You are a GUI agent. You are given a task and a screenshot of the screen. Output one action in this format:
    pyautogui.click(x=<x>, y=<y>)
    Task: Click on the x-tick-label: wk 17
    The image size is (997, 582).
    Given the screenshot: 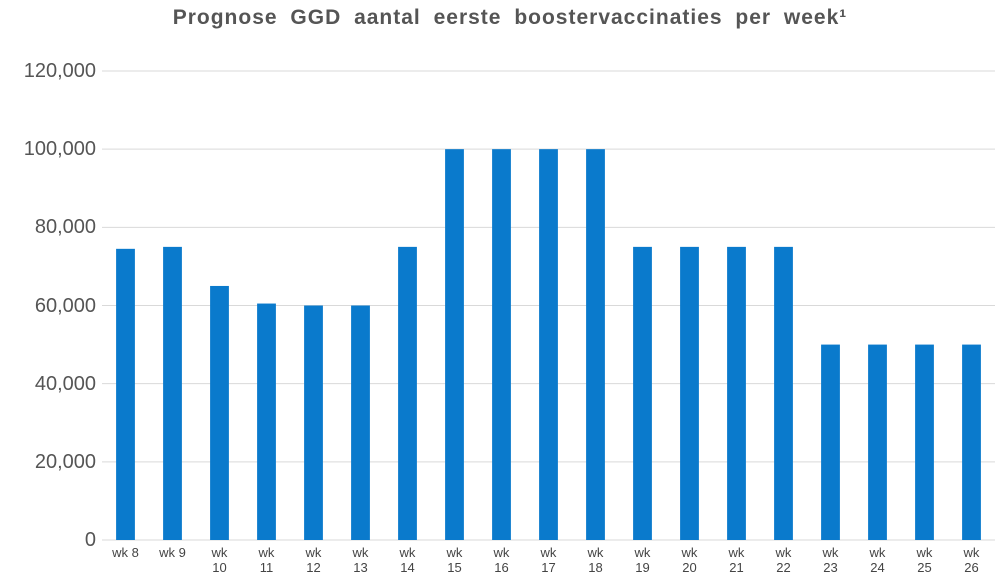 What is the action you would take?
    pyautogui.click(x=548, y=560)
    